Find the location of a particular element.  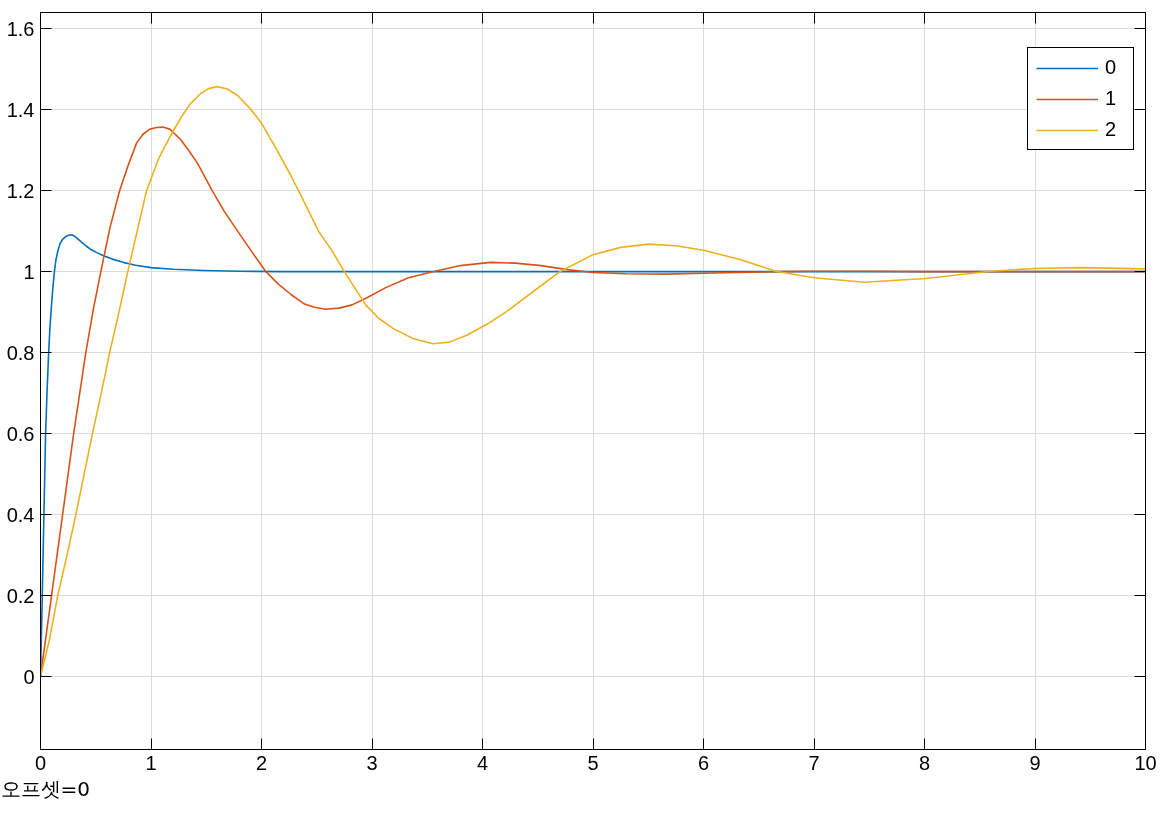

x-tick-label: 7 is located at coordinates (814, 762).